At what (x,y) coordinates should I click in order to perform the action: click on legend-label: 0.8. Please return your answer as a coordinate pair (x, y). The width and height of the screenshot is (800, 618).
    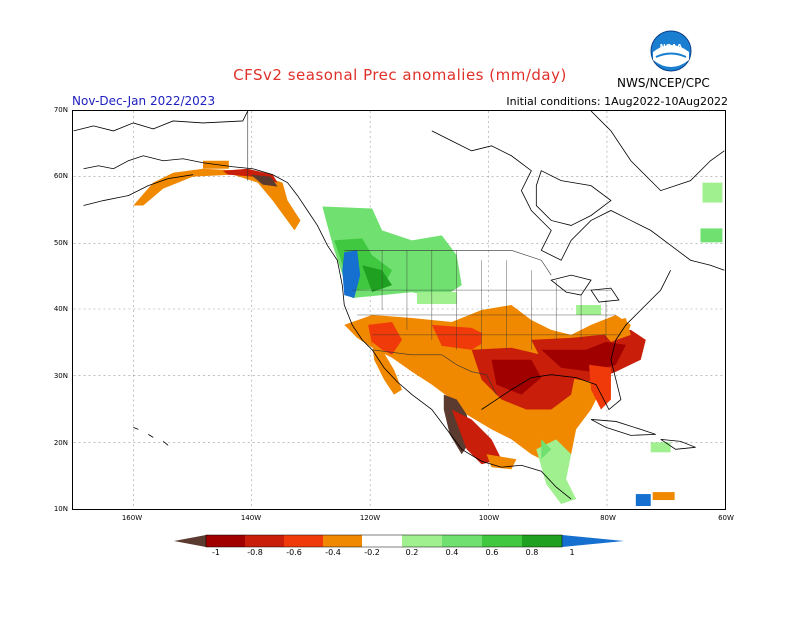
    Looking at the image, I should click on (532, 552).